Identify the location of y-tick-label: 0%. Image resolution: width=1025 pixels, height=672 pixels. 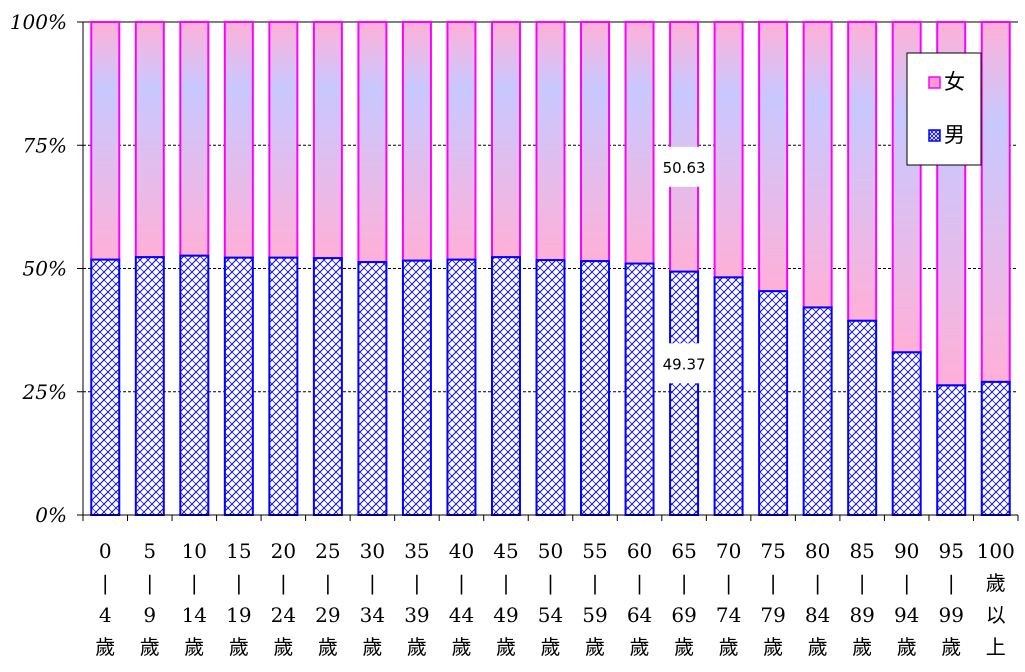
(51, 515).